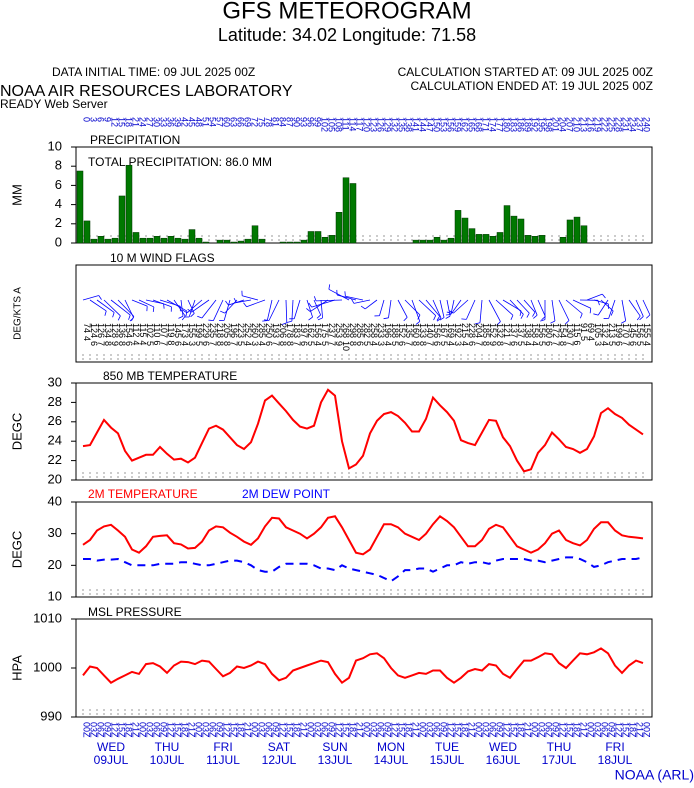 The height and width of the screenshot is (788, 694). I want to click on wind-speed: 4, so click(451, 343).